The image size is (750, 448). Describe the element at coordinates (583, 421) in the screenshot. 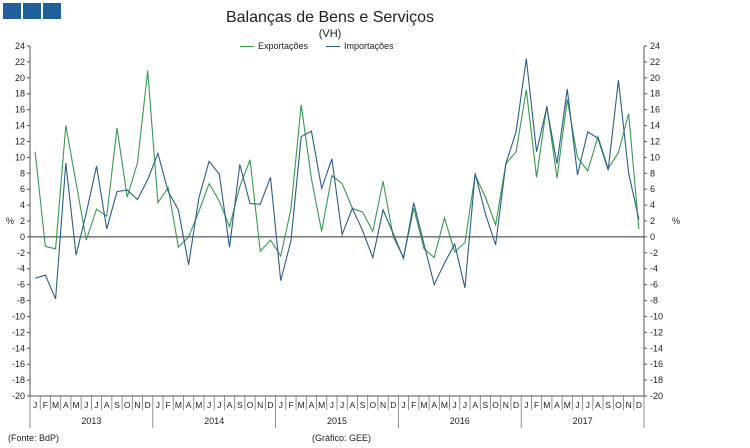

I see `year-label: 2017` at that location.